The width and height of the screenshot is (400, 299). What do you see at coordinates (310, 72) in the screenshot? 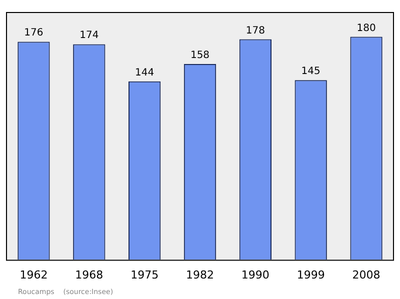
I see `data-label: 145` at bounding box center [310, 72].